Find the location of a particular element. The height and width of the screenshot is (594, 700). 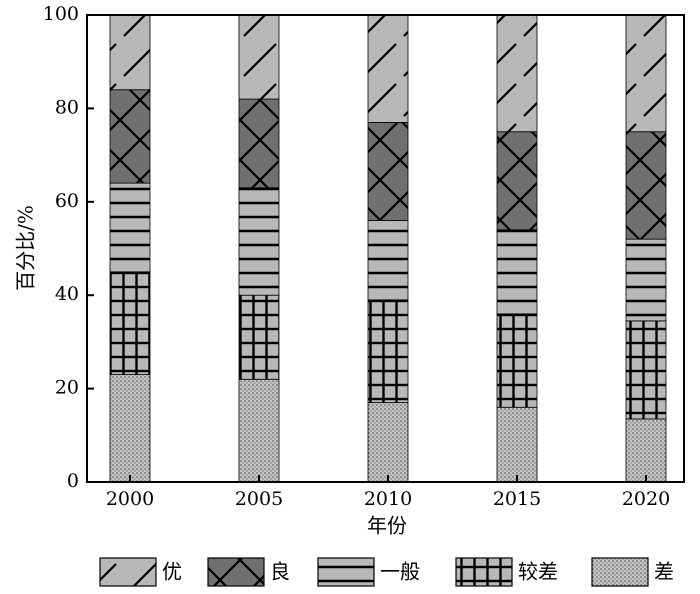

y-tick-label: 80 is located at coordinates (67, 107).